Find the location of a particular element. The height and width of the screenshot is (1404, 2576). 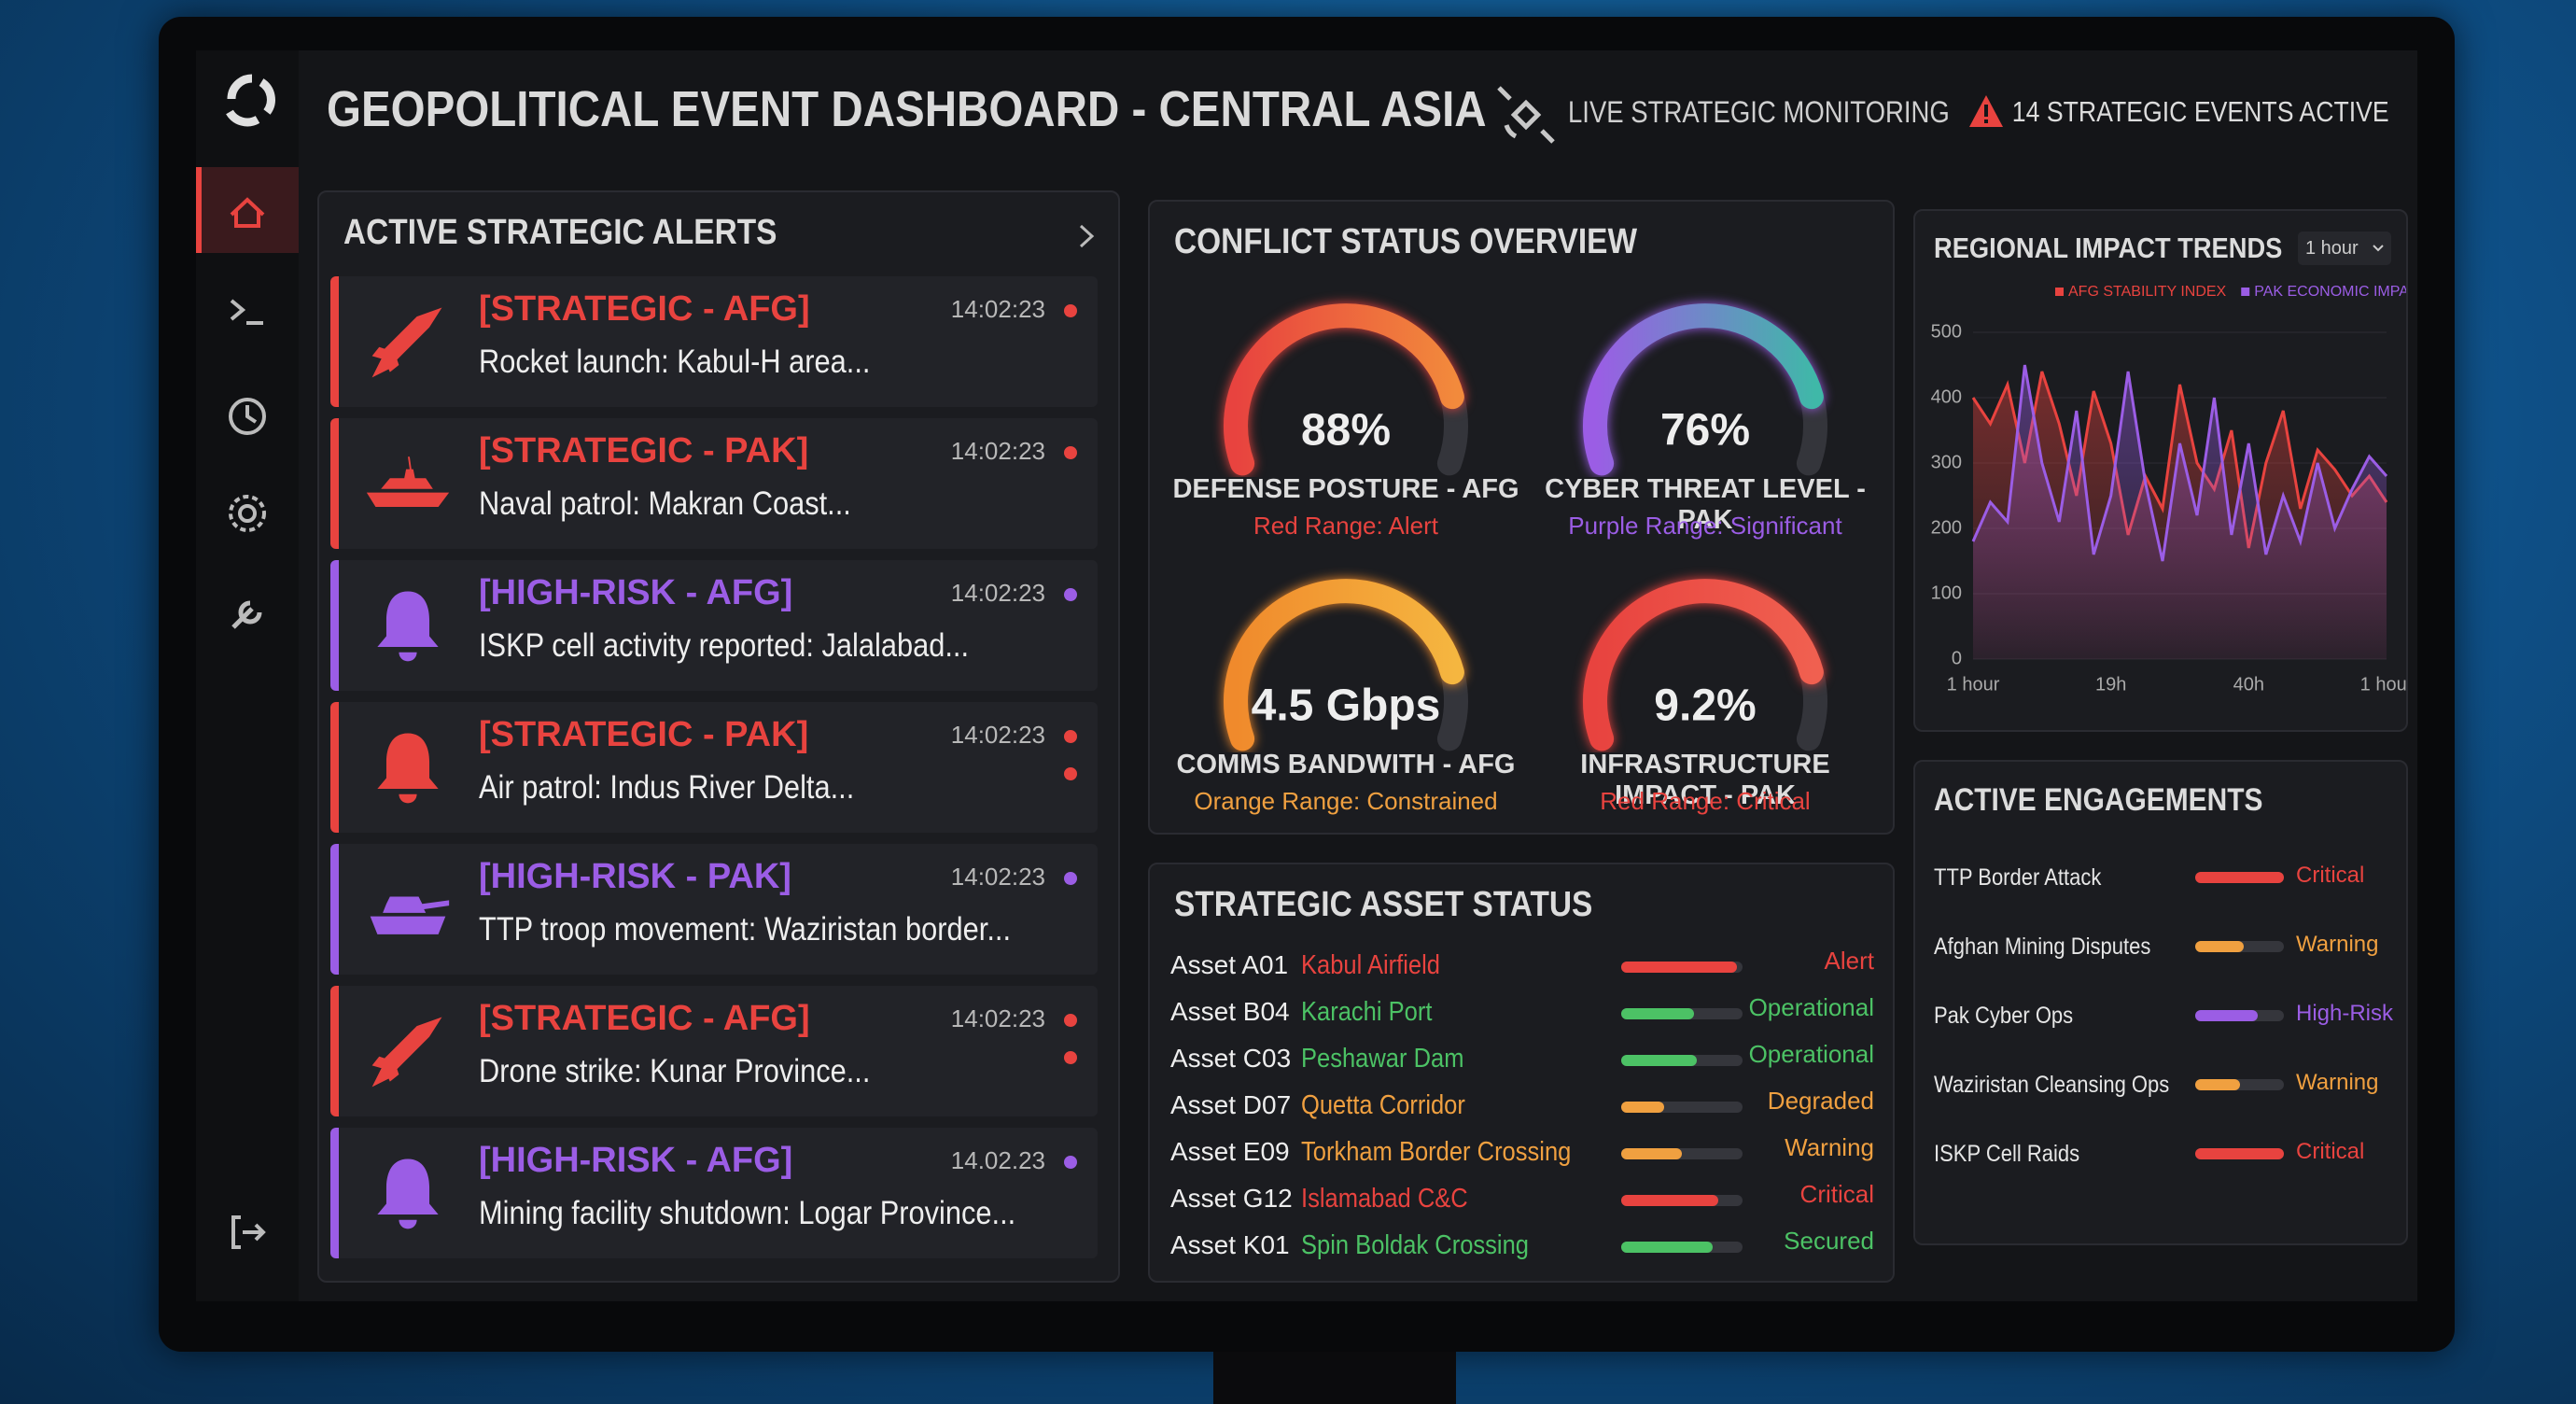

nav-active is located at coordinates (248, 210).